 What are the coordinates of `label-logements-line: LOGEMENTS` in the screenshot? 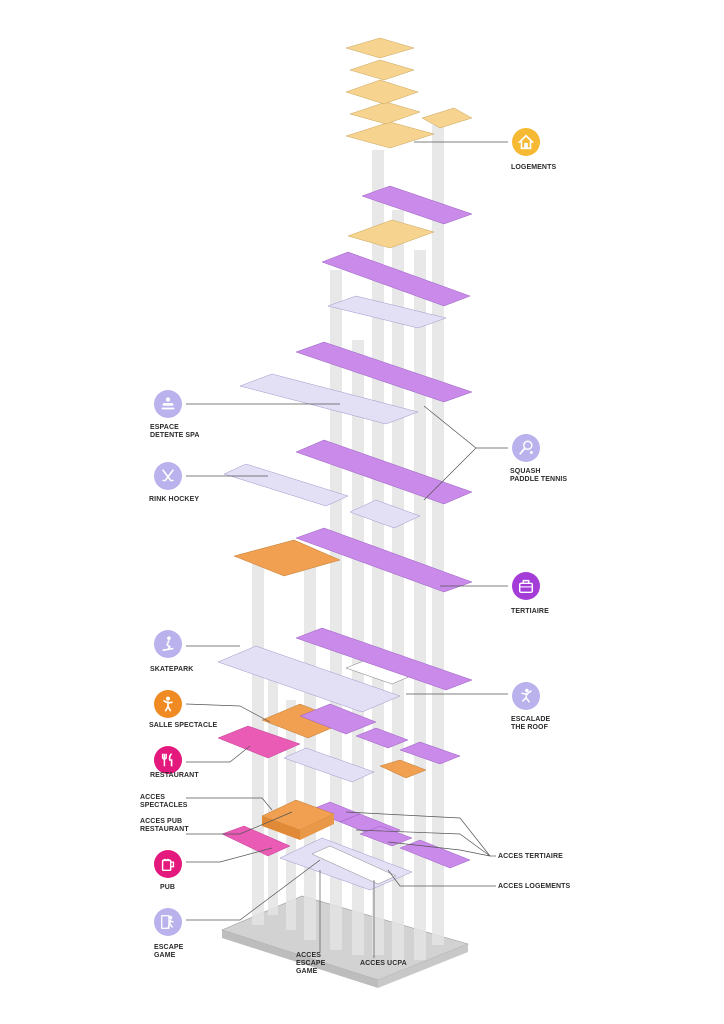 It's located at (534, 167).